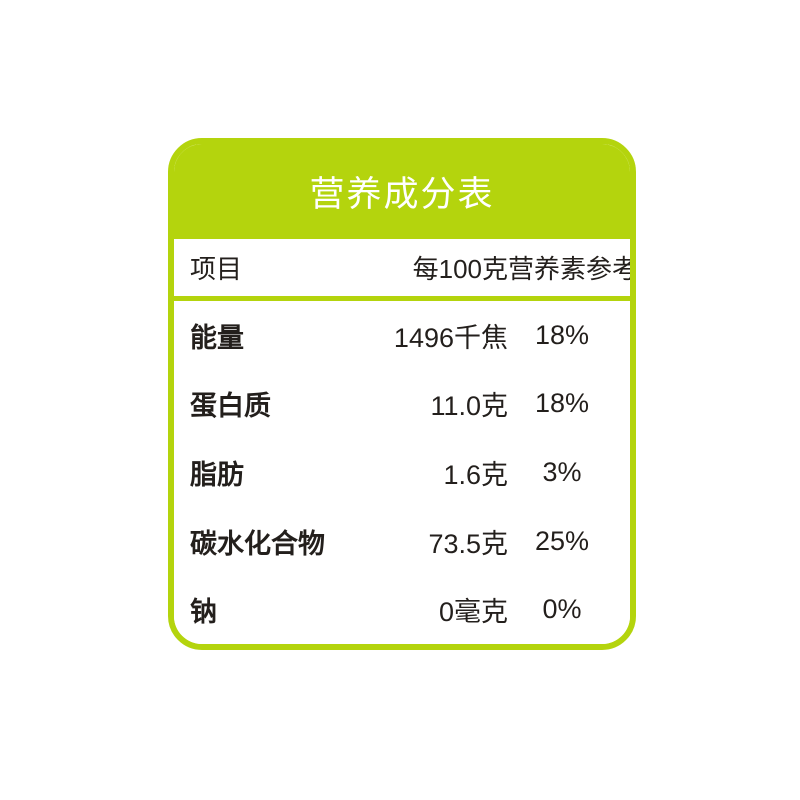  I want to click on table-row: 脂肪 1.6克 3%, so click(402, 472).